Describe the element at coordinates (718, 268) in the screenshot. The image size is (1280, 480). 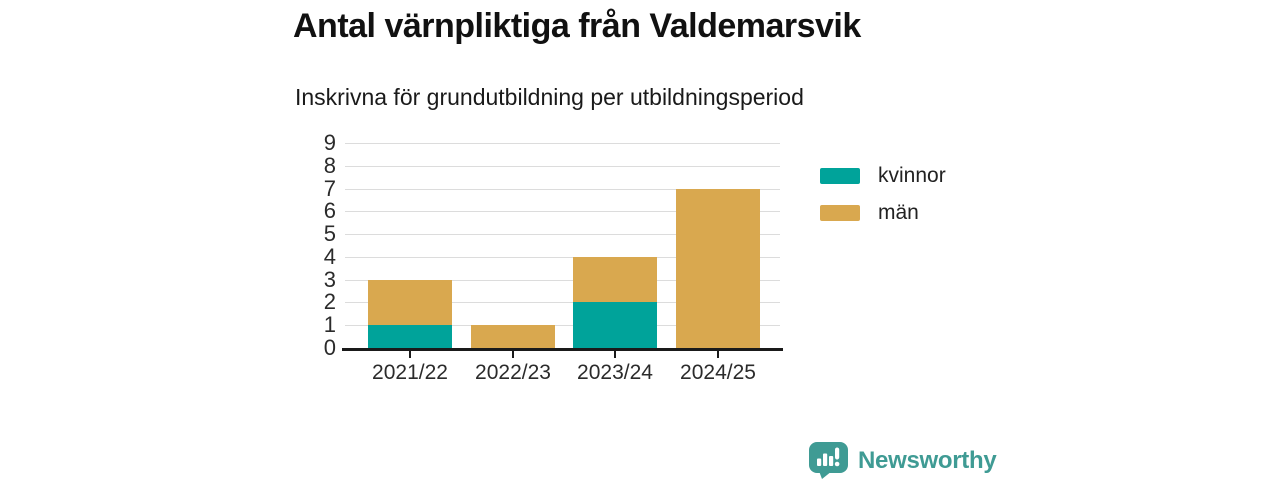
I see `bar-segment-män-2024/25` at that location.